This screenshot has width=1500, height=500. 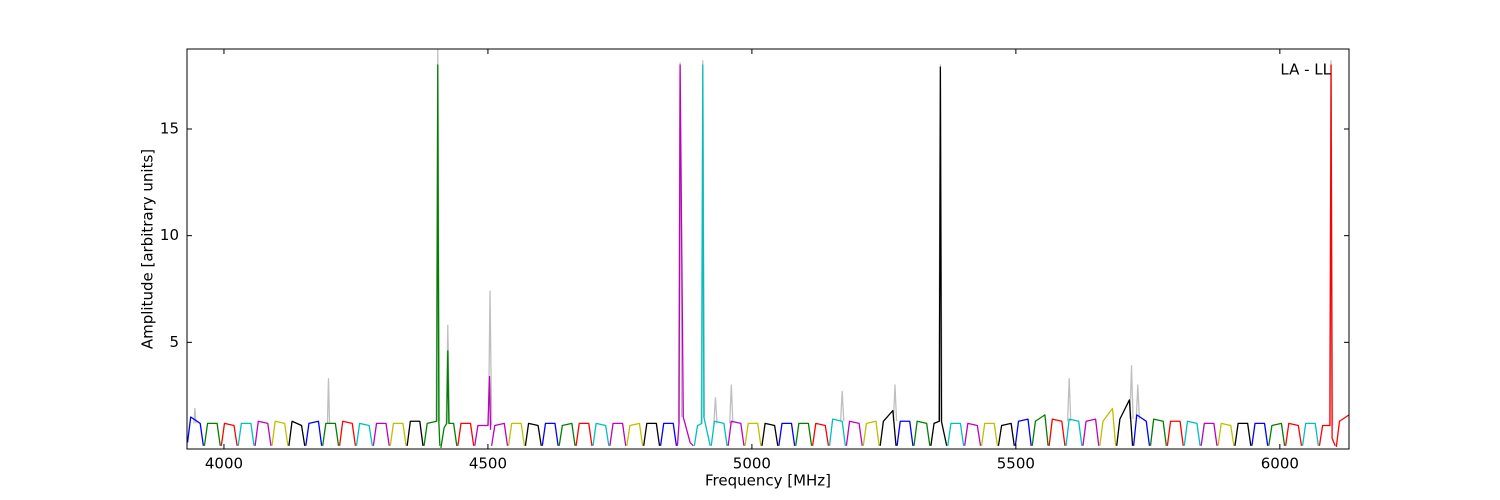 What do you see at coordinates (169, 129) in the screenshot?
I see `y-tick-label: 15` at bounding box center [169, 129].